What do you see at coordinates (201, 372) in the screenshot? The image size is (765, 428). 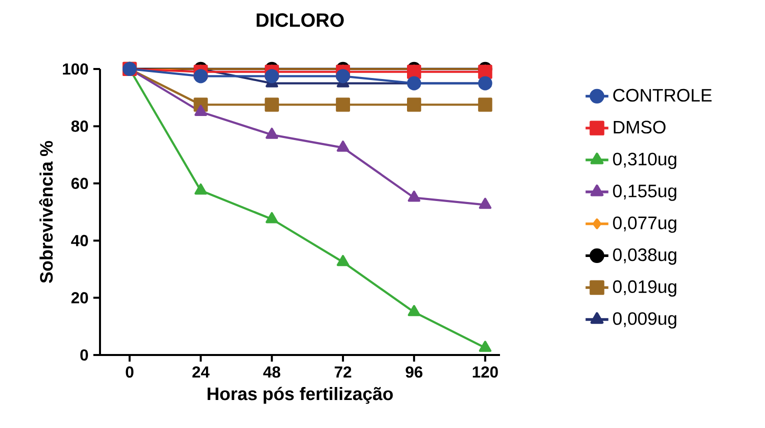 I see `x-tick-label: 24` at bounding box center [201, 372].